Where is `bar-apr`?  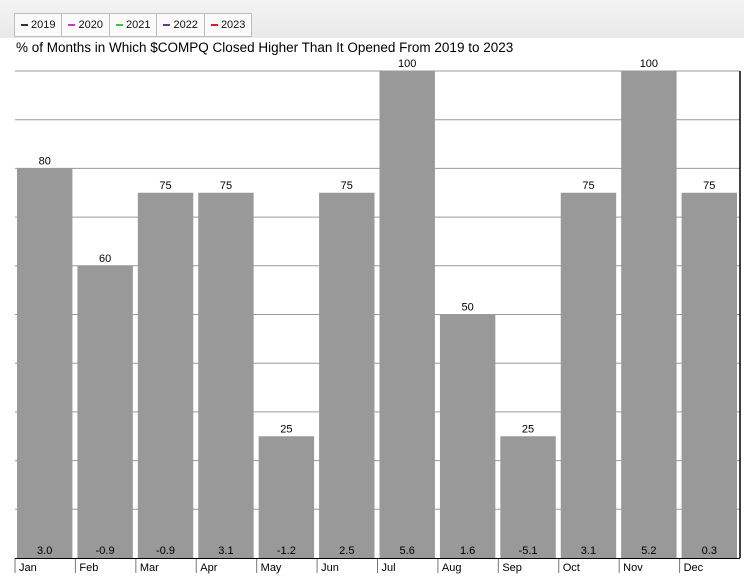
bar-apr is located at coordinates (226, 375).